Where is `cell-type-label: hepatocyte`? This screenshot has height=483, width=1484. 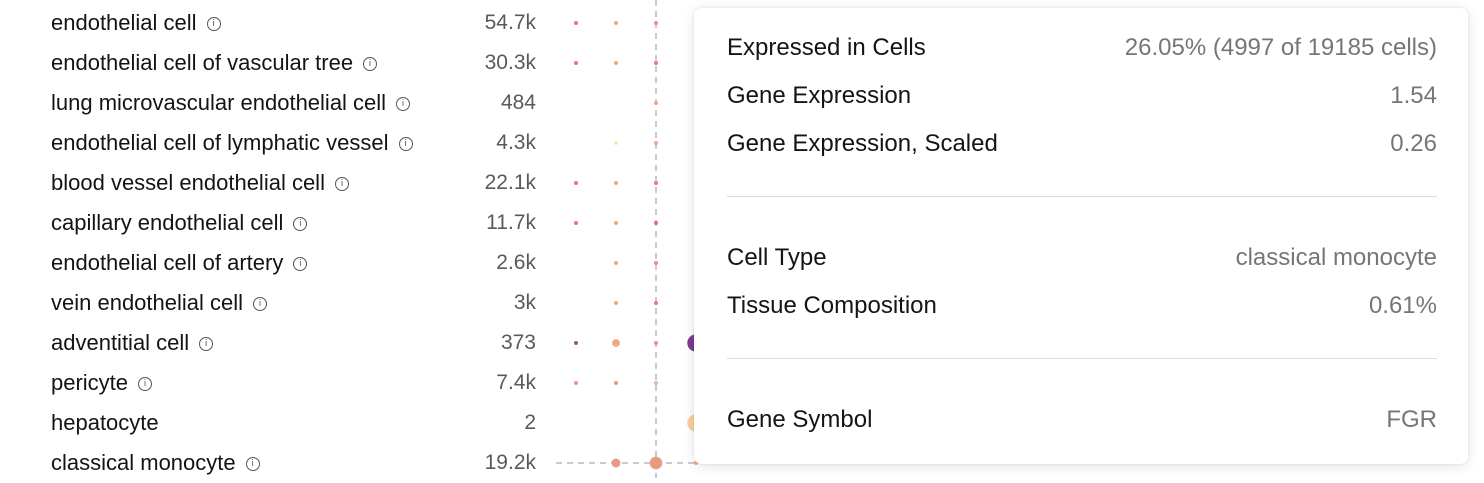 cell-type-label: hepatocyte is located at coordinates (105, 423).